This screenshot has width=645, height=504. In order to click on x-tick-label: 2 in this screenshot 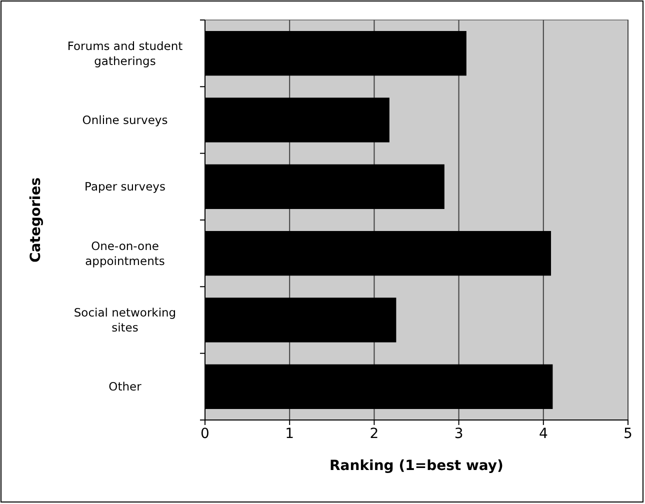, I will do `click(374, 434)`.